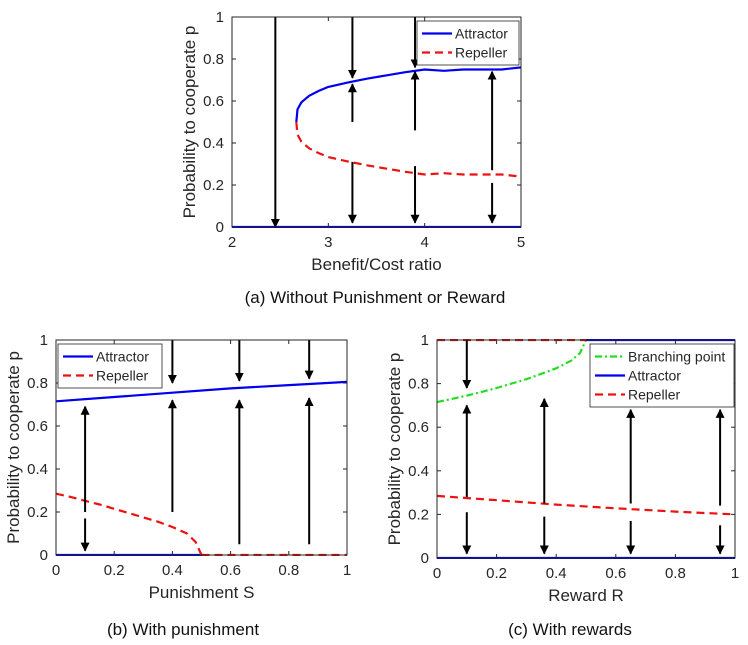  I want to click on series-line-branching-point, so click(512, 371).